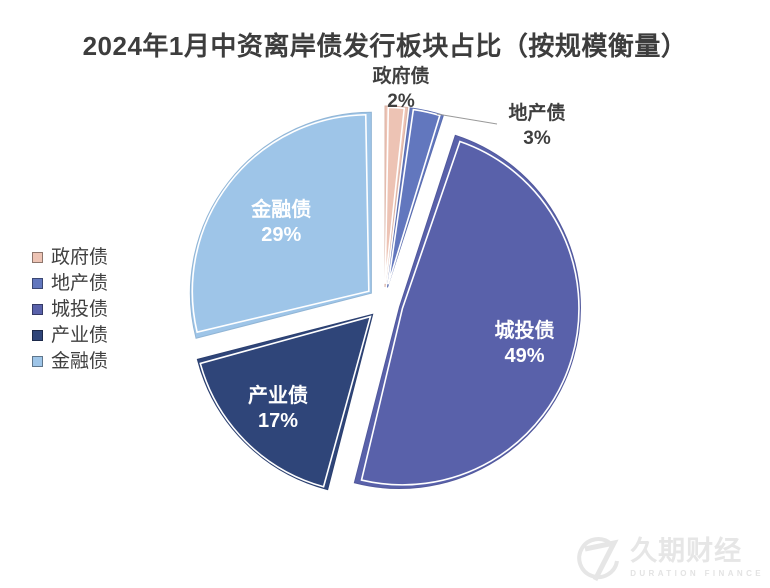 This screenshot has width=770, height=588. What do you see at coordinates (80, 283) in the screenshot?
I see `legend-label: 地产债` at bounding box center [80, 283].